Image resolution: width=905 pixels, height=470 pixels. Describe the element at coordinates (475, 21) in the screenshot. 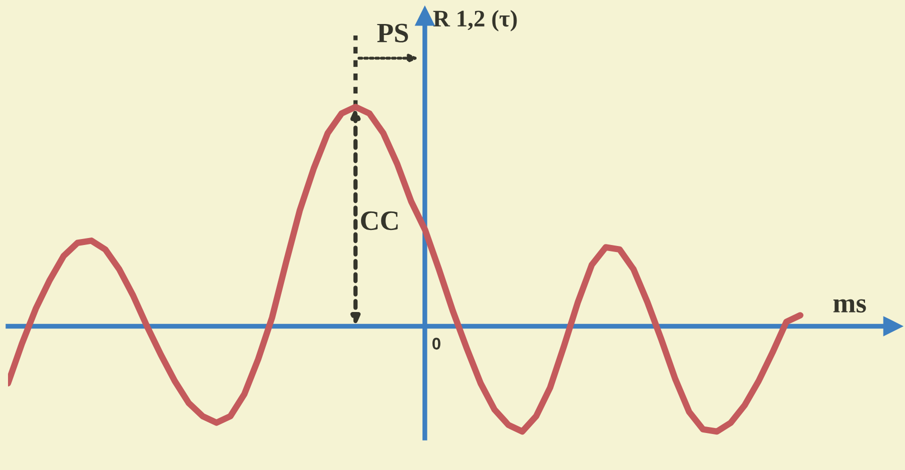

I see `y-axis-title: R 1,2 (τ)` at that location.